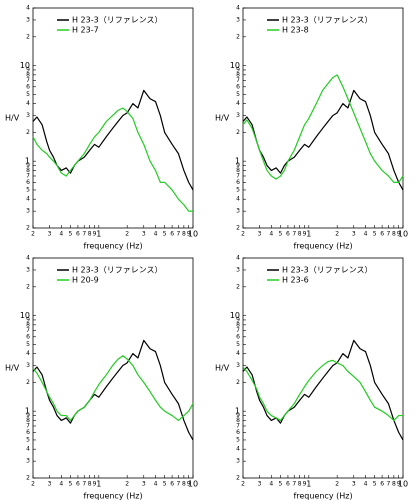  What do you see at coordinates (295, 30) in the screenshot?
I see `legend-label: H 23-8` at bounding box center [295, 30].